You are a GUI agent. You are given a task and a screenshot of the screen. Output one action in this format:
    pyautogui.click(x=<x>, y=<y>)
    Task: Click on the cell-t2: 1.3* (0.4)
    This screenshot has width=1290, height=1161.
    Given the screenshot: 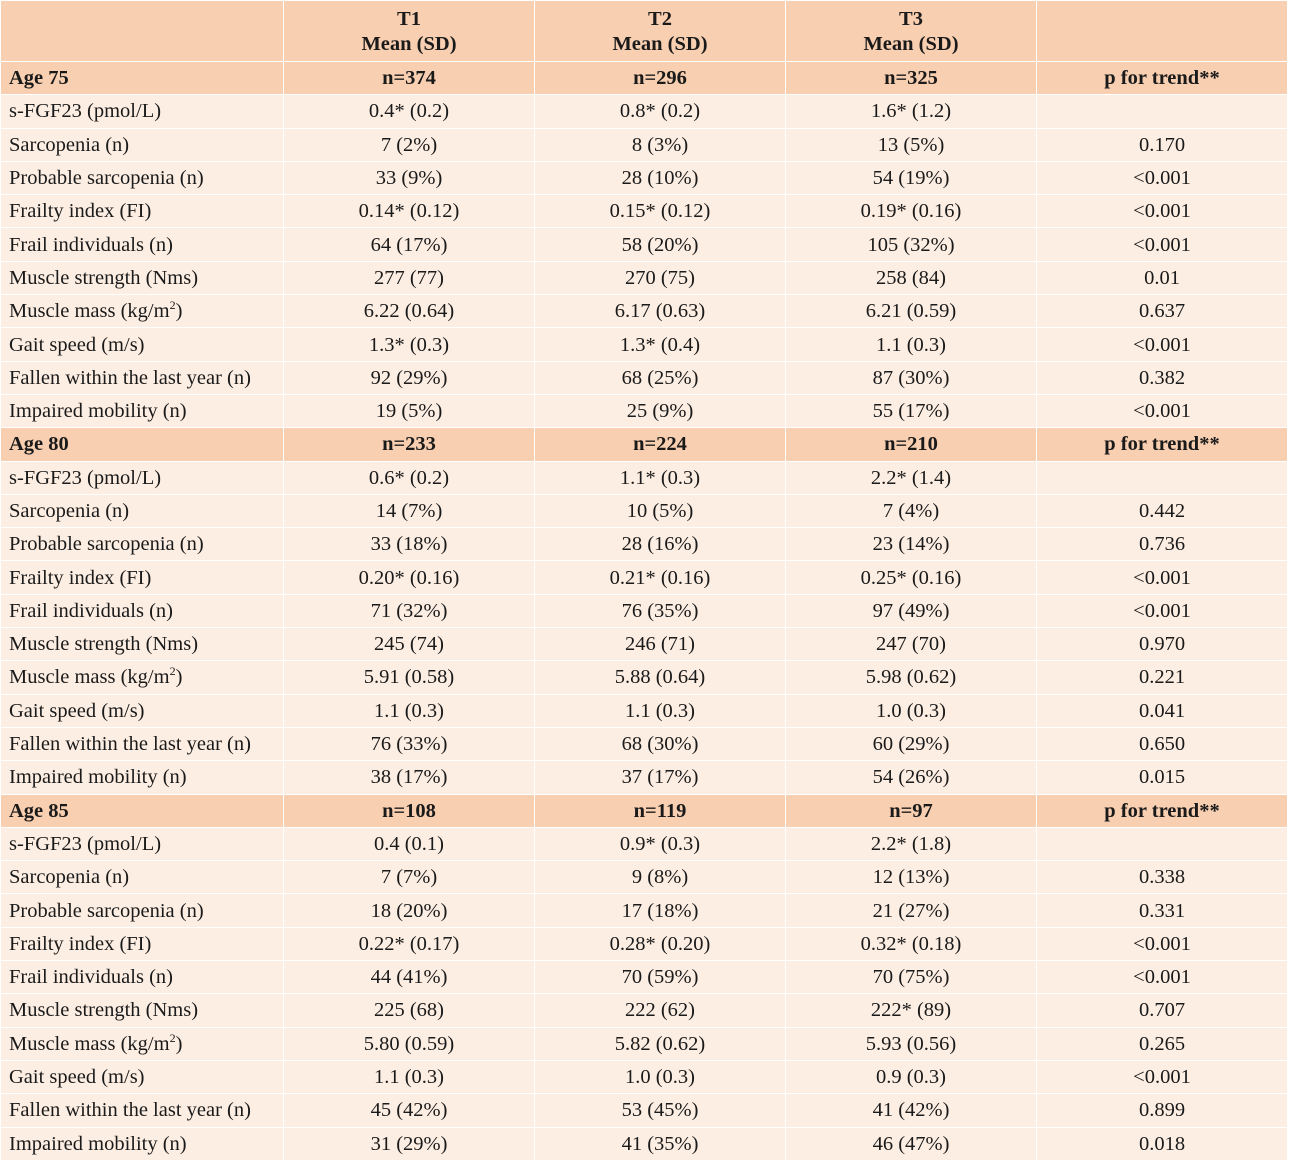 What is the action you would take?
    pyautogui.click(x=660, y=344)
    